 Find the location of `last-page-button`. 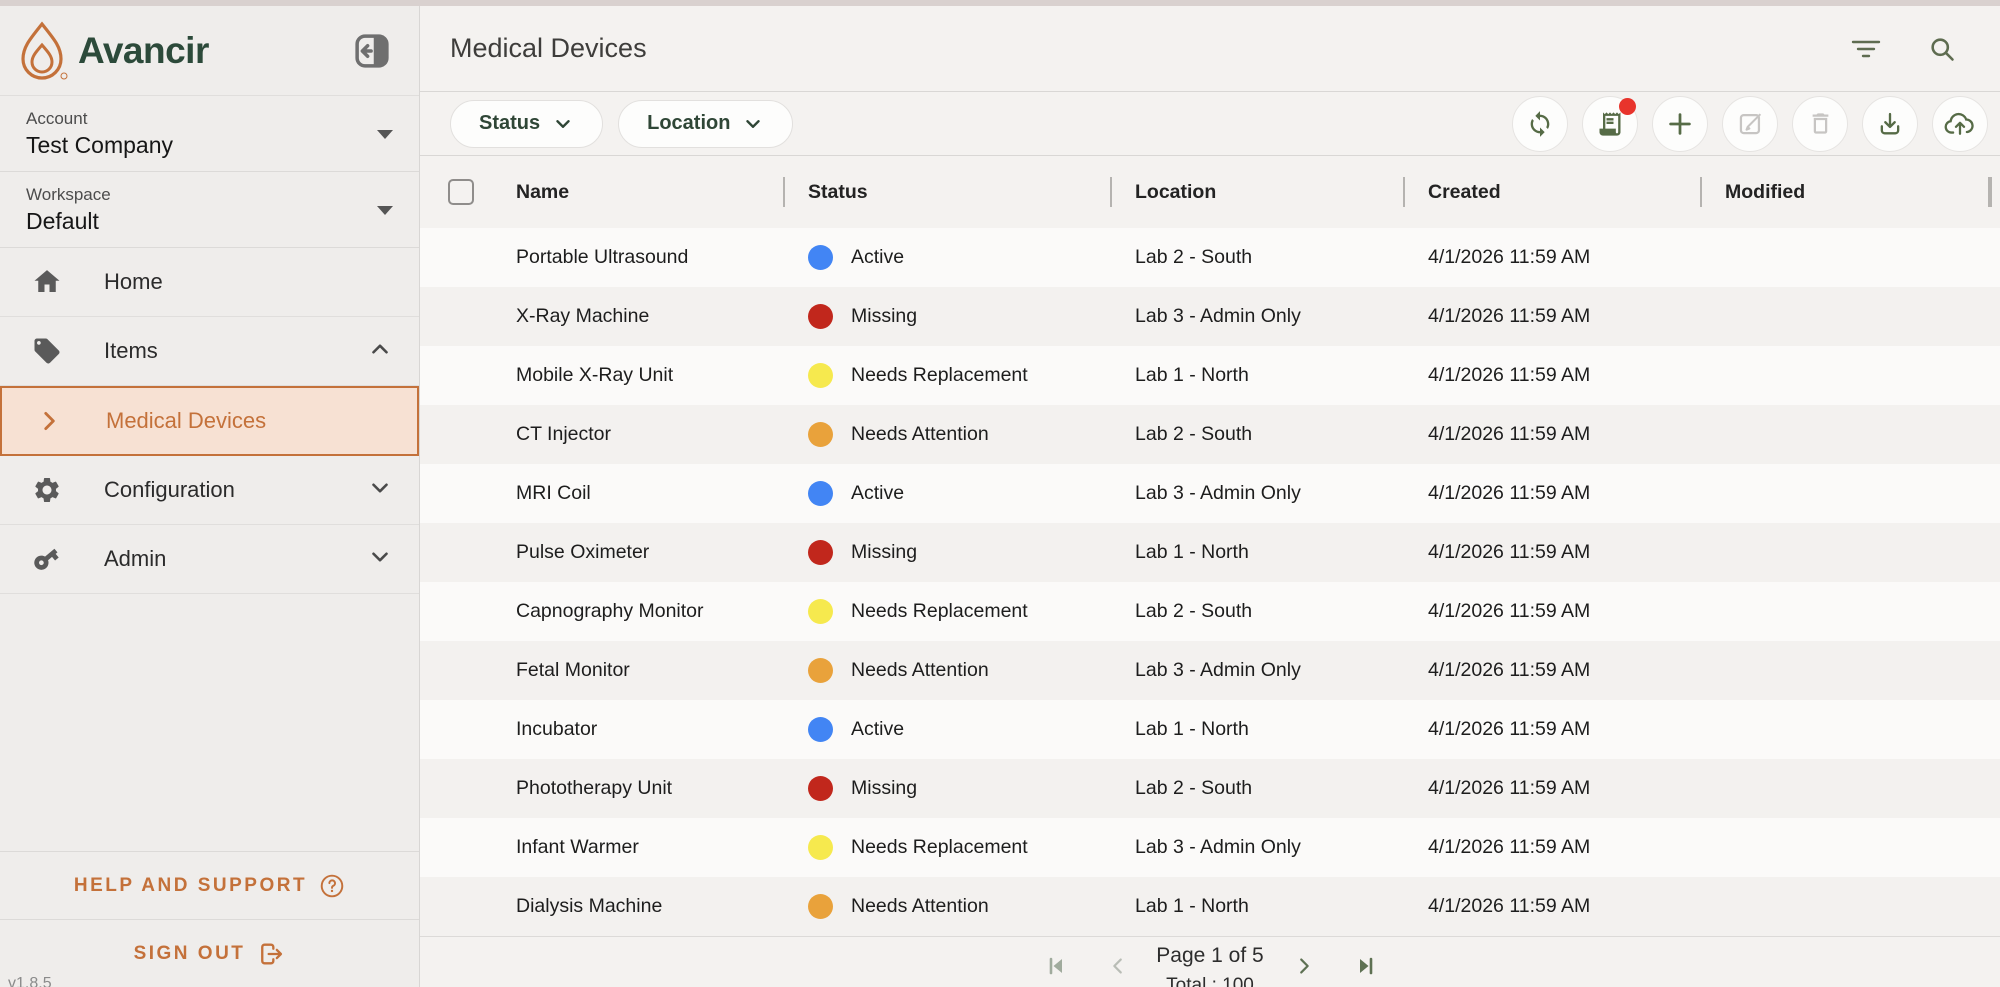

last-page-button is located at coordinates (1366, 966).